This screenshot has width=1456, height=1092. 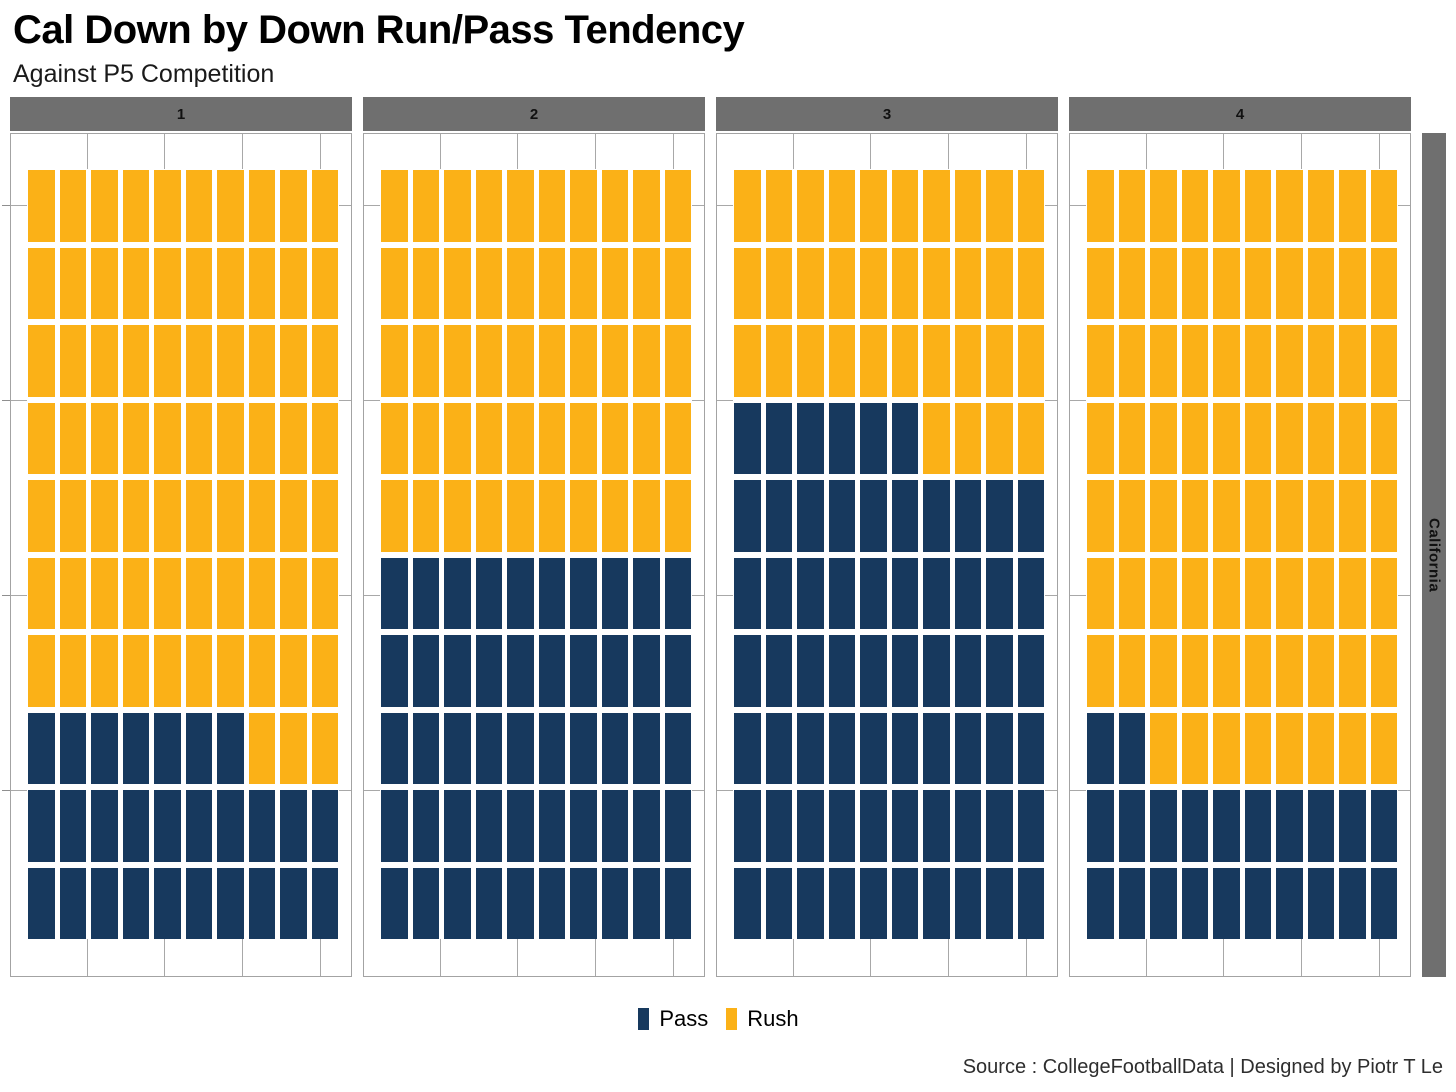 I want to click on waffle-grid, so click(x=889, y=554).